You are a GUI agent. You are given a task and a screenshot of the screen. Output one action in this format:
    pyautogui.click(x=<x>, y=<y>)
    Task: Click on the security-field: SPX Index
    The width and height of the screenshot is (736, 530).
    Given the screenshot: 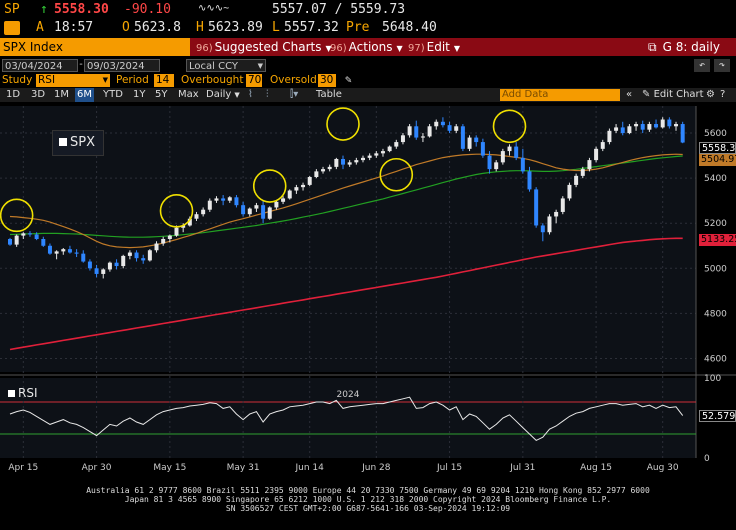 What is the action you would take?
    pyautogui.click(x=95, y=47)
    